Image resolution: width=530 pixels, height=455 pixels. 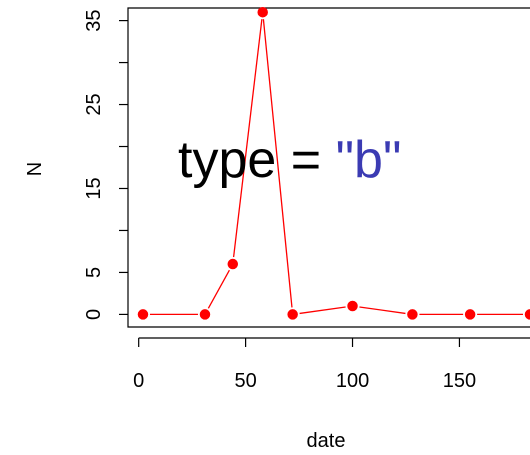 I want to click on x-tick-label: 50, so click(x=245, y=381).